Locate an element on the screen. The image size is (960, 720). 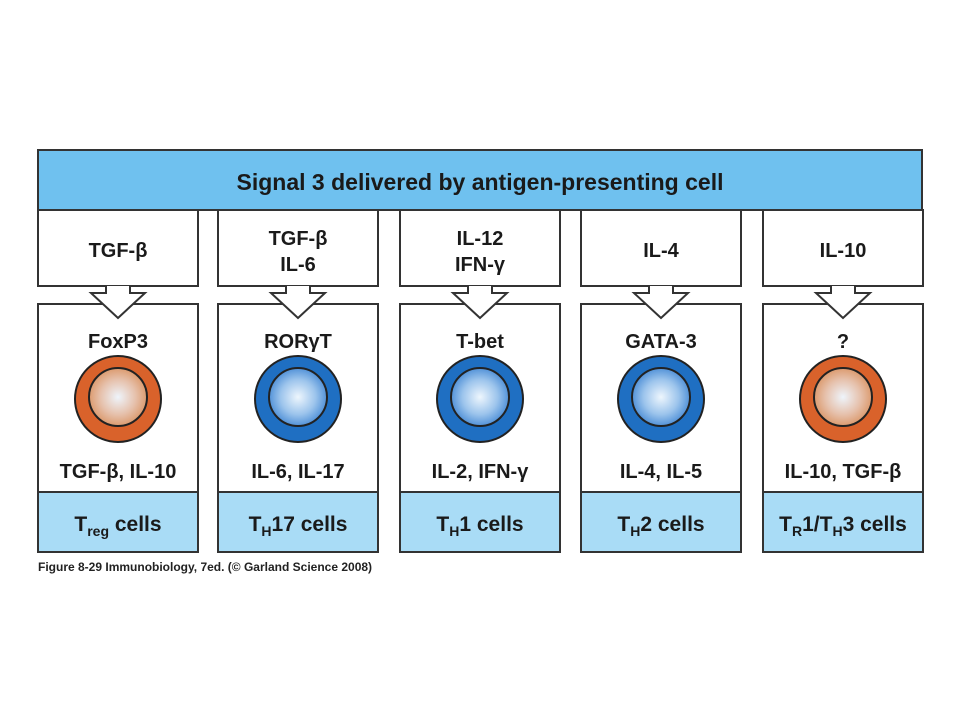
cell-type-label: TH17 cells is located at coordinates (298, 526).